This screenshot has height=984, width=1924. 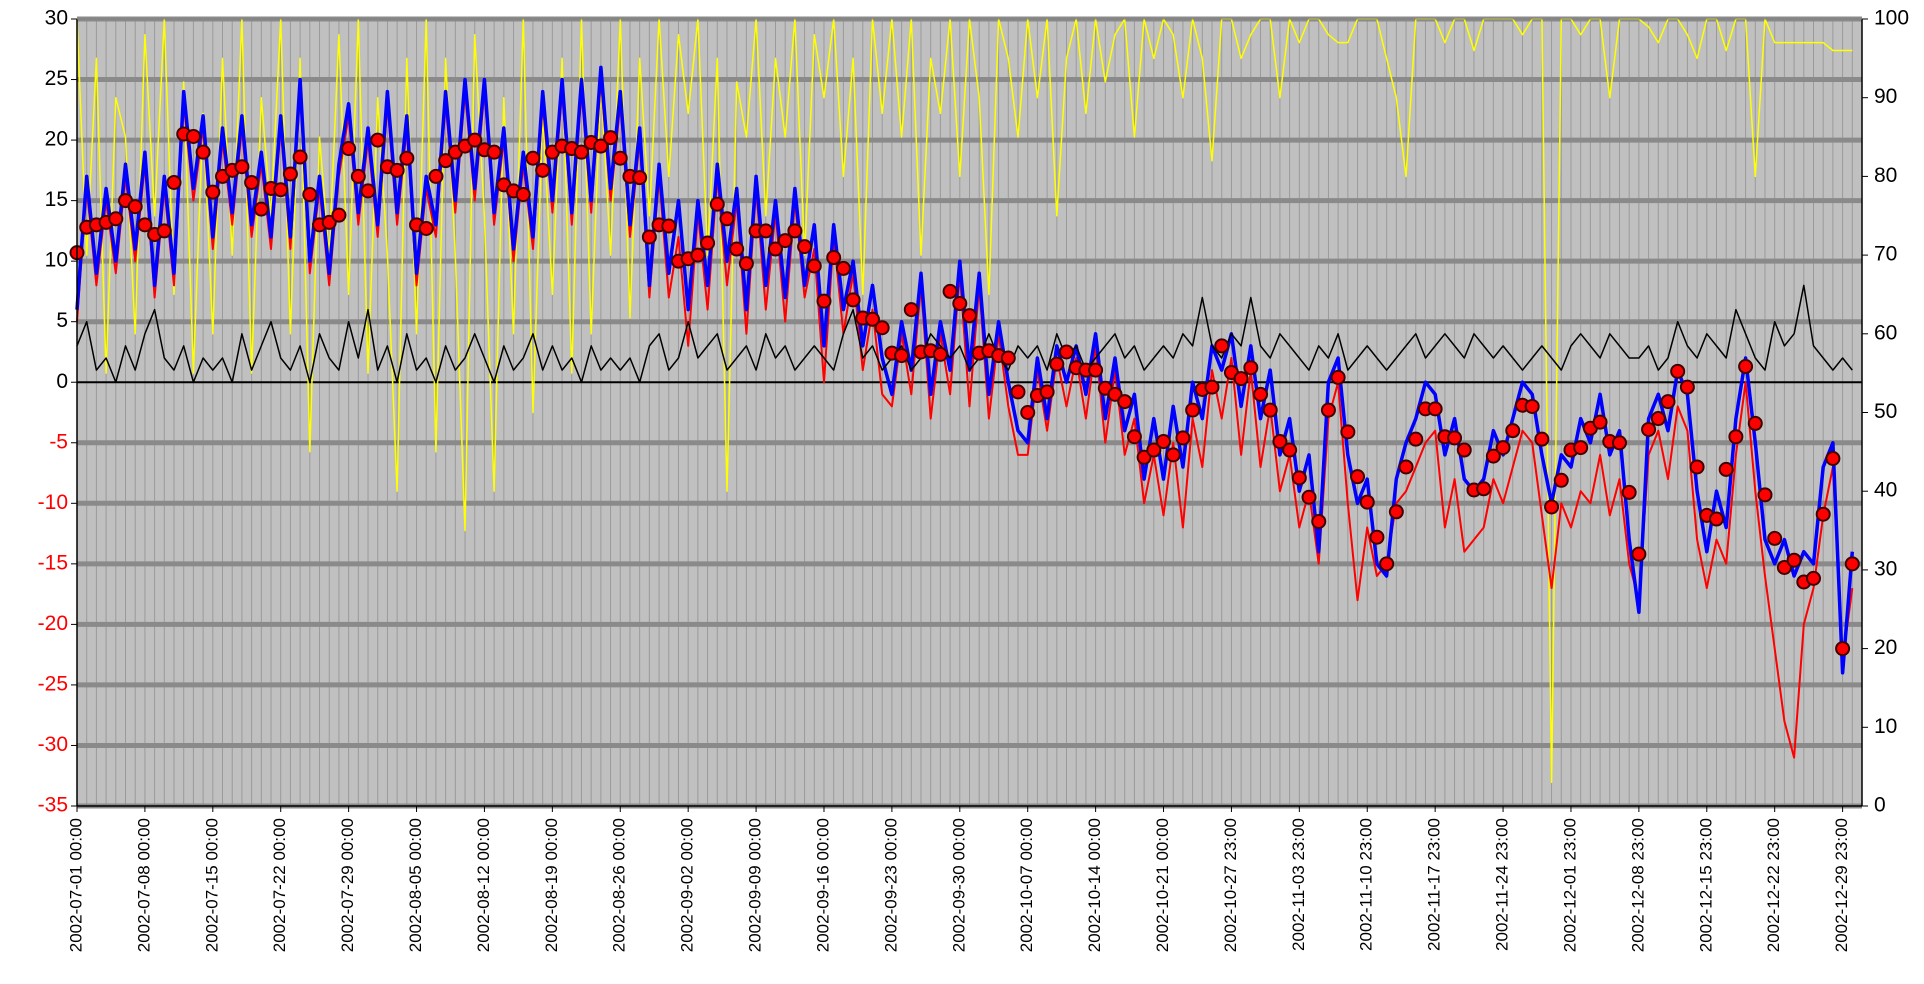 I want to click on y-tick-label: 30, so click(x=56, y=18).